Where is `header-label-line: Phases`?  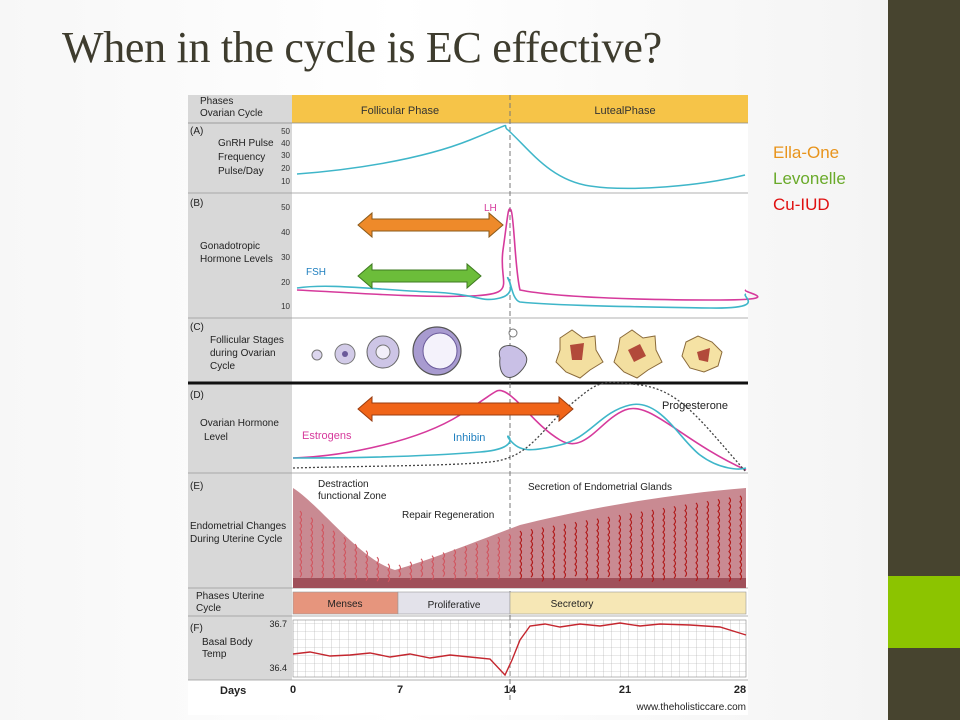
header-label-line: Phases is located at coordinates (216, 101).